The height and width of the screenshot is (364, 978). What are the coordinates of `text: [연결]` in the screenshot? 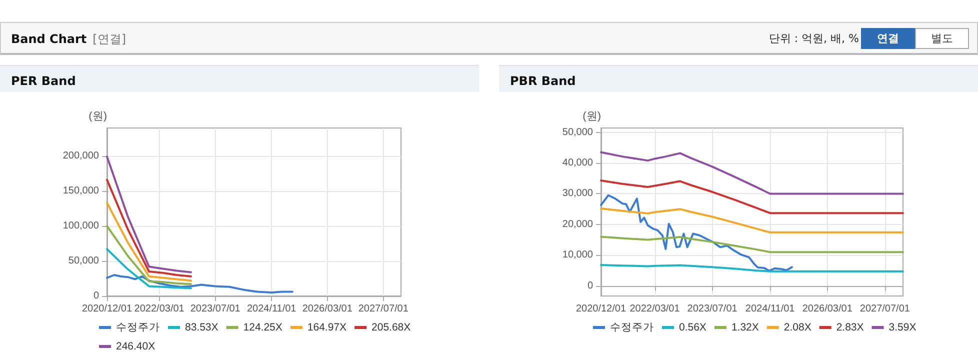 It's located at (109, 39).